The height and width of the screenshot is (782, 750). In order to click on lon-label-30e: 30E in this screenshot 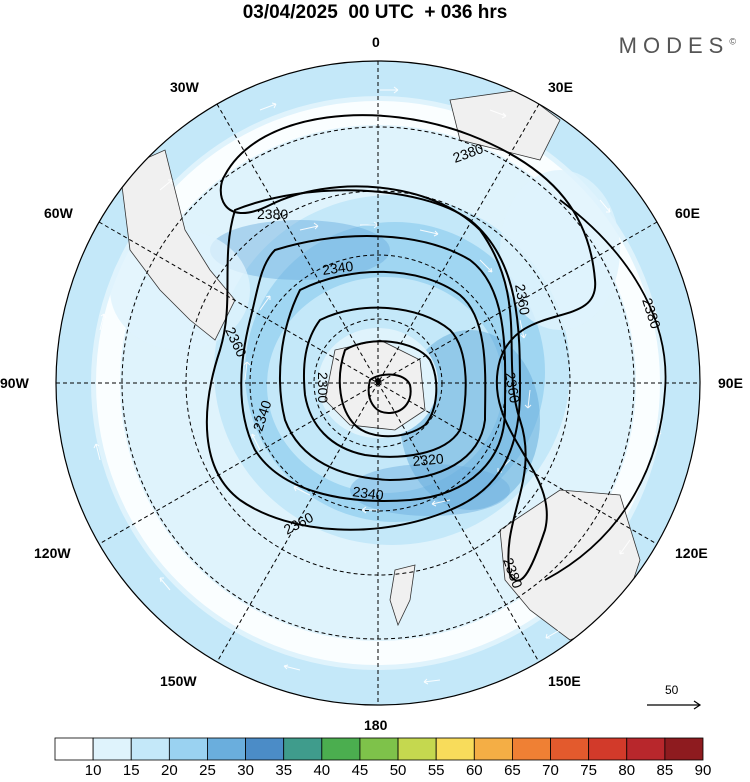, I will do `click(560, 87)`.